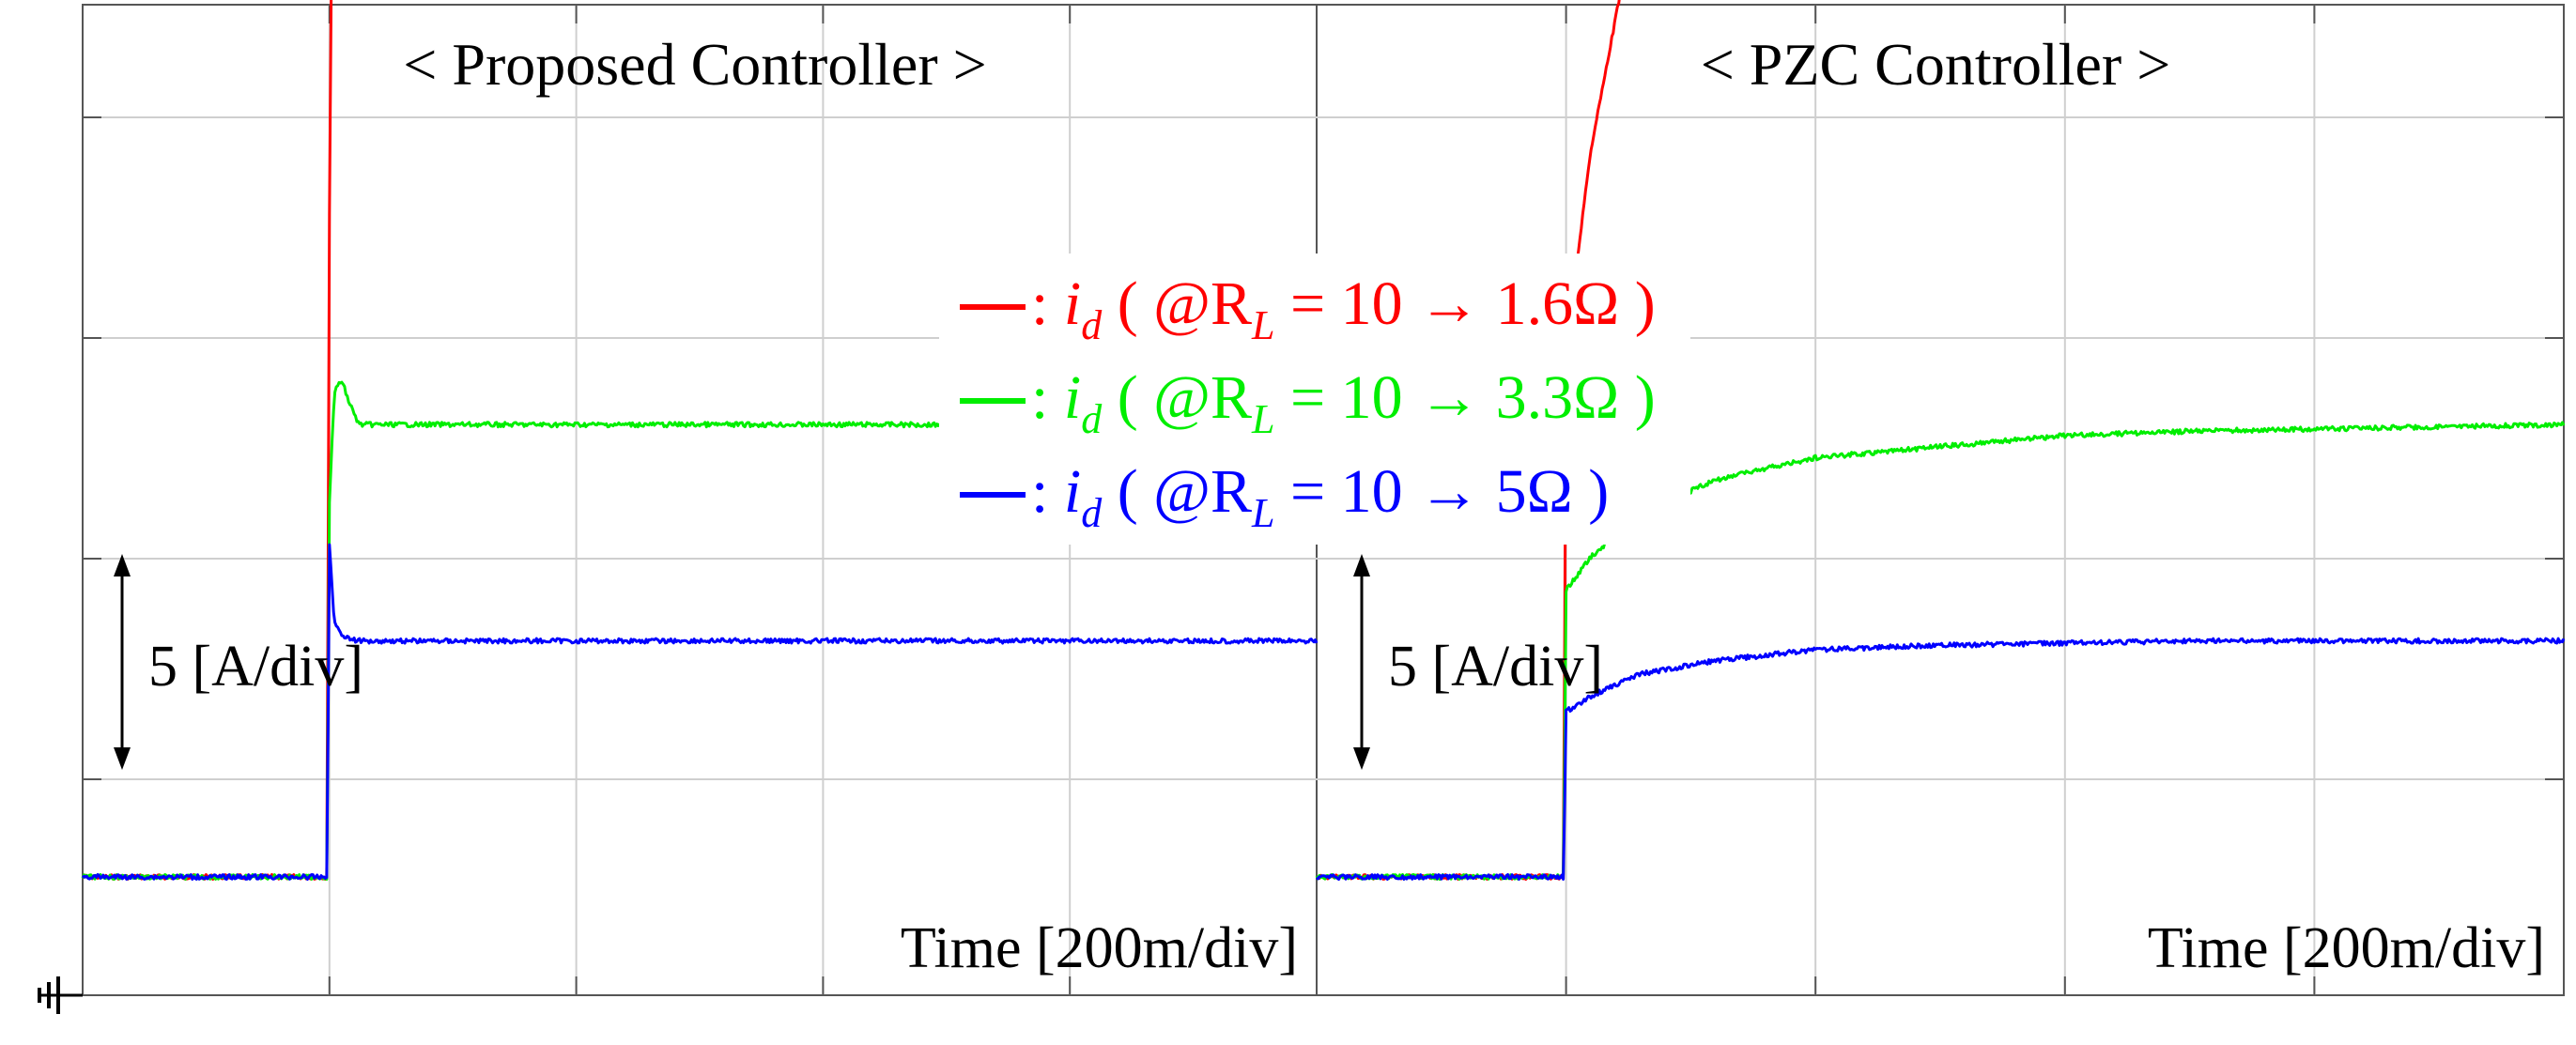 This screenshot has width=2576, height=1045. Describe the element at coordinates (1941, 759) in the screenshot. I see `series-line` at that location.